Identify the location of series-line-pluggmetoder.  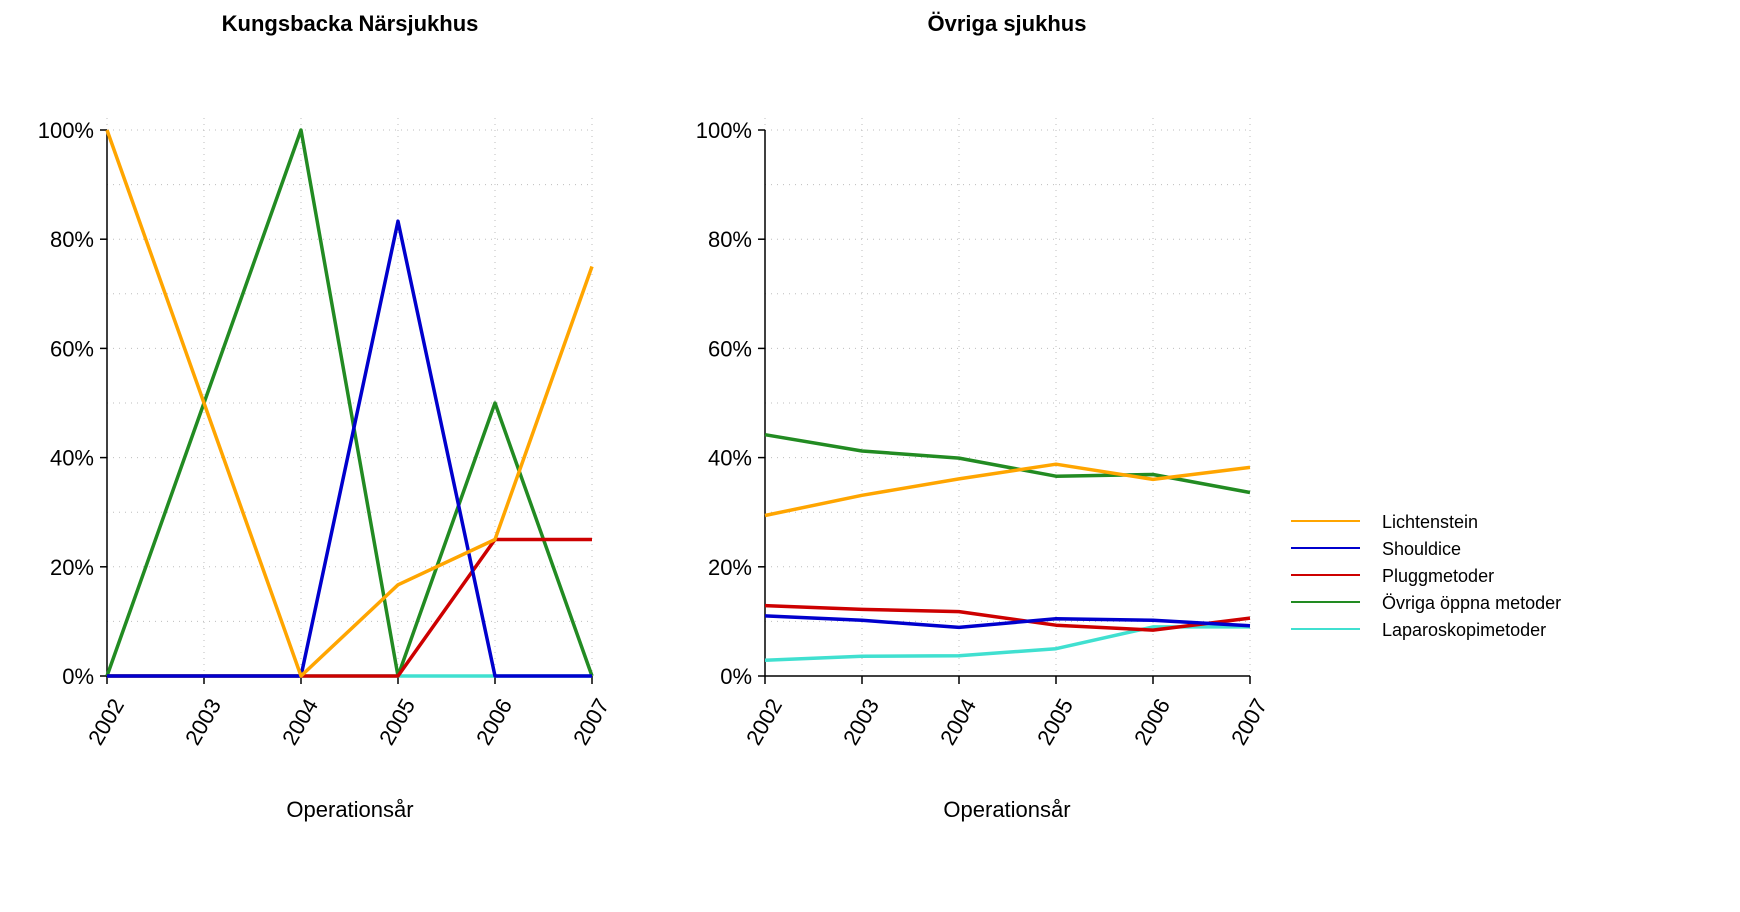
(1007, 617).